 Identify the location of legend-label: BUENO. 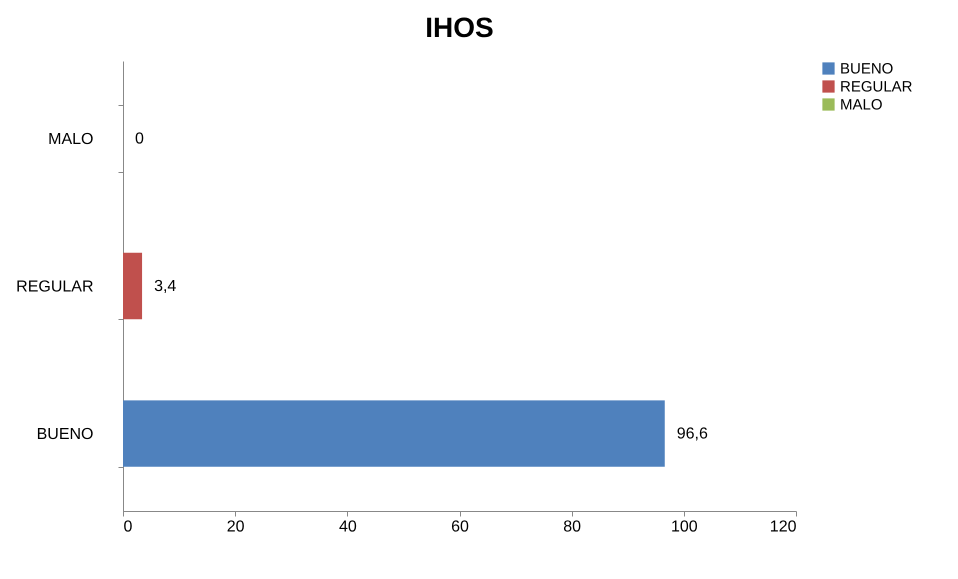
(867, 69).